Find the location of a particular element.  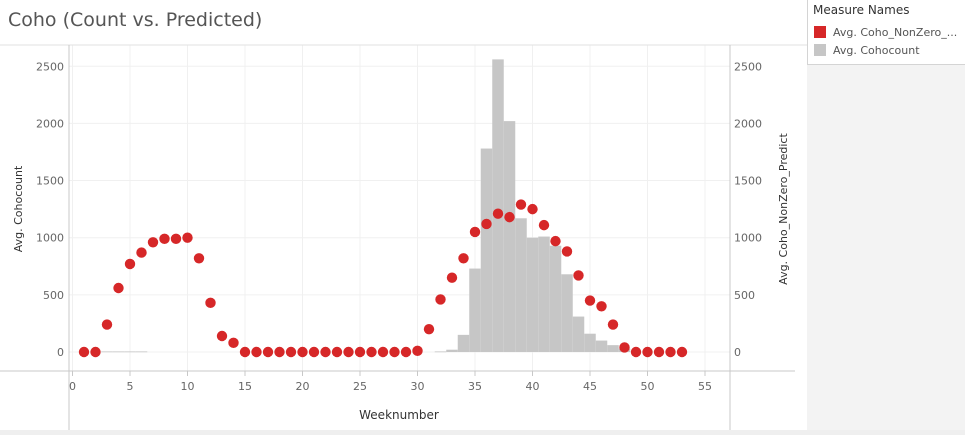

y-axis-label-right: Avg. Coho_NonZero_Predict is located at coordinates (783, 209).